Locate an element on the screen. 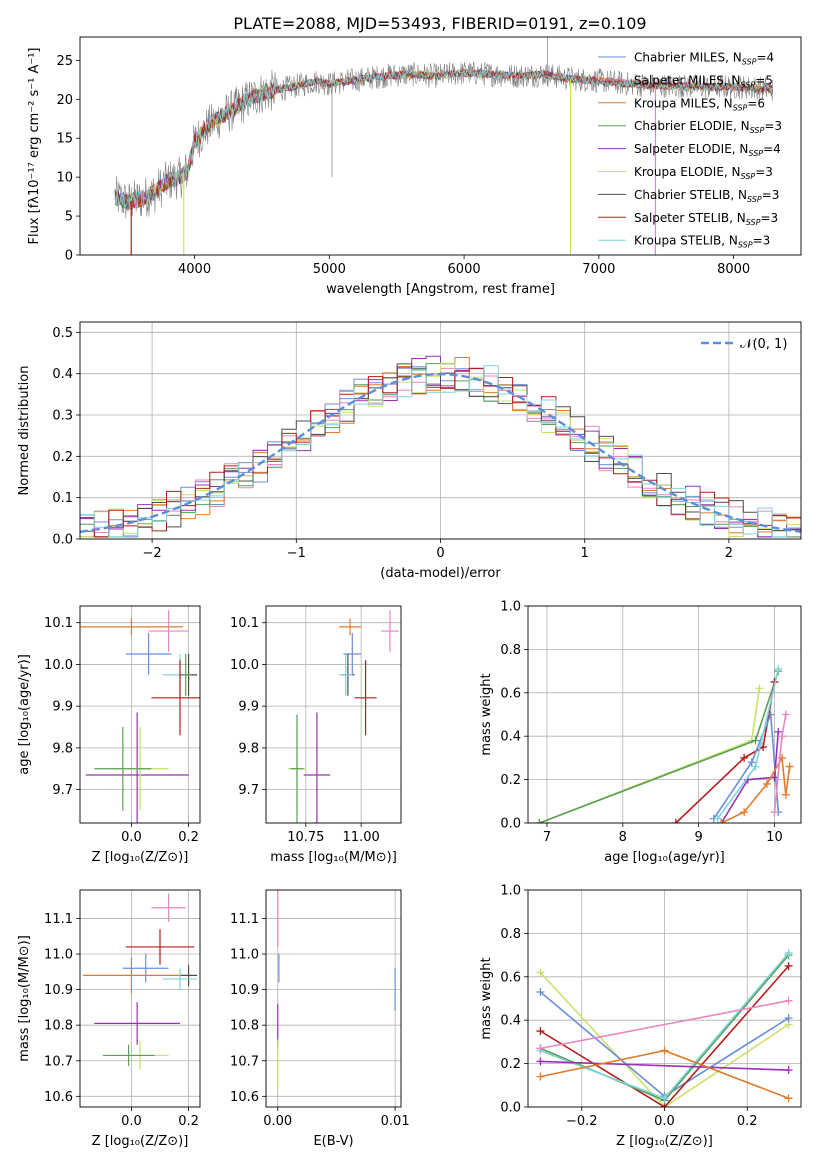 This screenshot has width=819, height=1170. spectrum-legend-label: Salpeter STELIB, NSSP=3 is located at coordinates (706, 219).